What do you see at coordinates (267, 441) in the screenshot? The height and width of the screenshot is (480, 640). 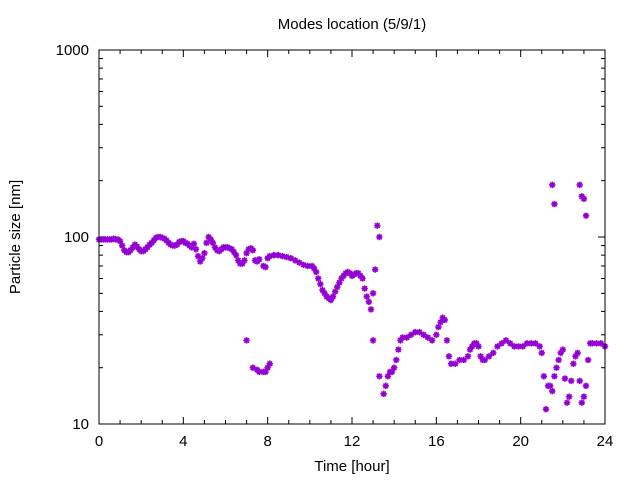 I see `x-tick-label: 8` at bounding box center [267, 441].